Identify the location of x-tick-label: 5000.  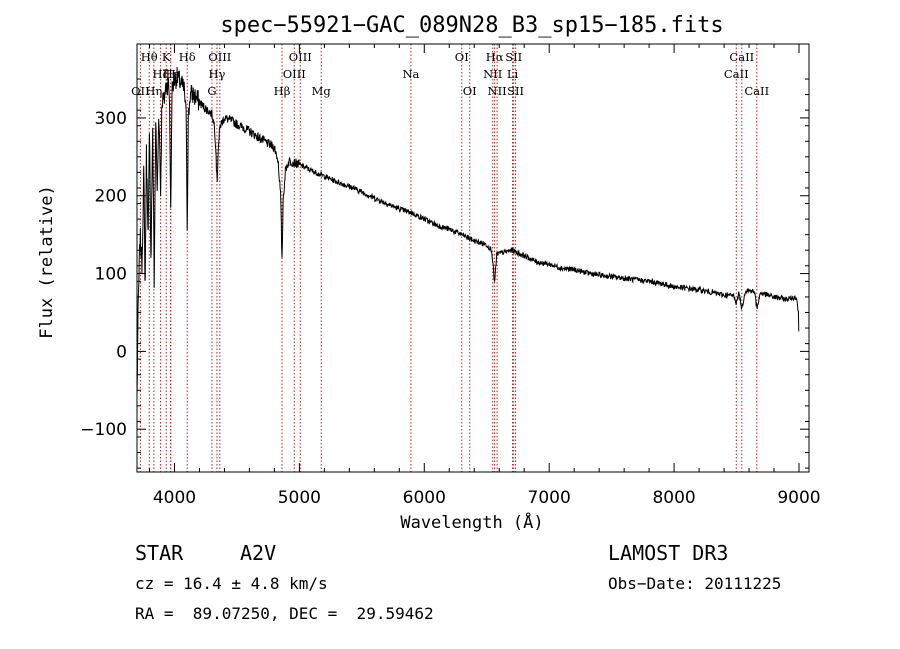
(299, 498).